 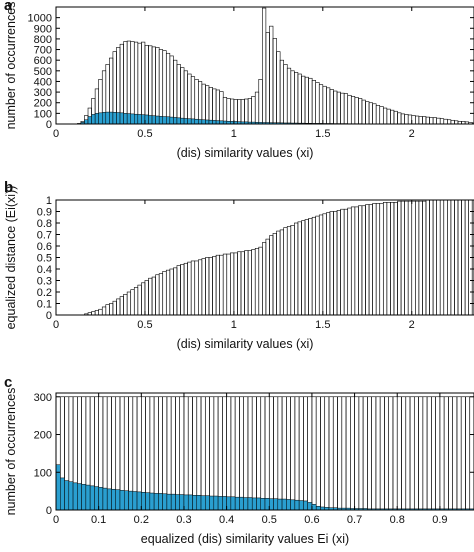 I want to click on panel-letter-b: b, so click(x=8, y=187).